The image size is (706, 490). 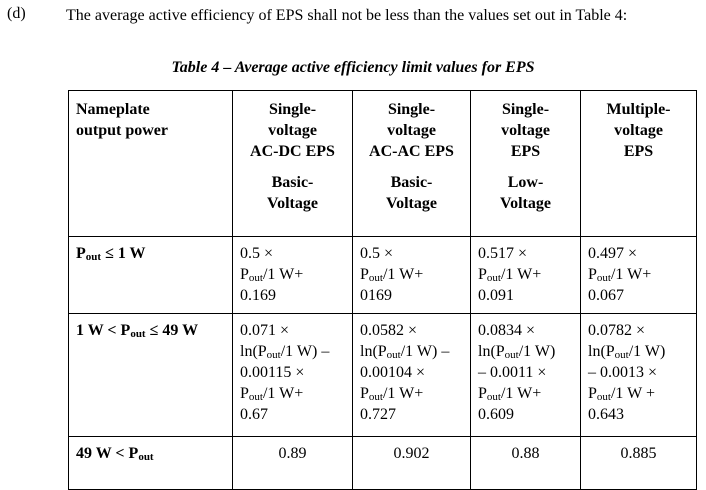 What do you see at coordinates (150, 275) in the screenshot?
I see `row-label: Pout ≤ 1 W` at bounding box center [150, 275].